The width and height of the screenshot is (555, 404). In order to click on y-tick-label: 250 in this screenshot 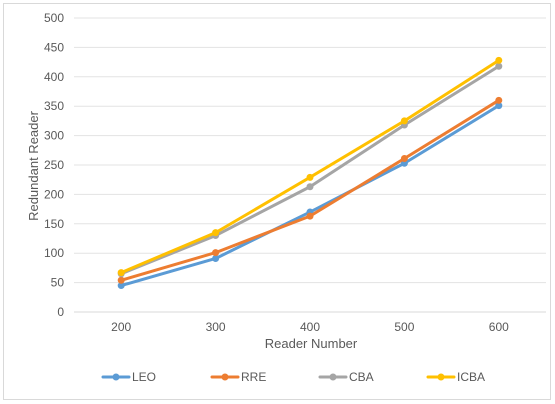, I will do `click(54, 165)`.